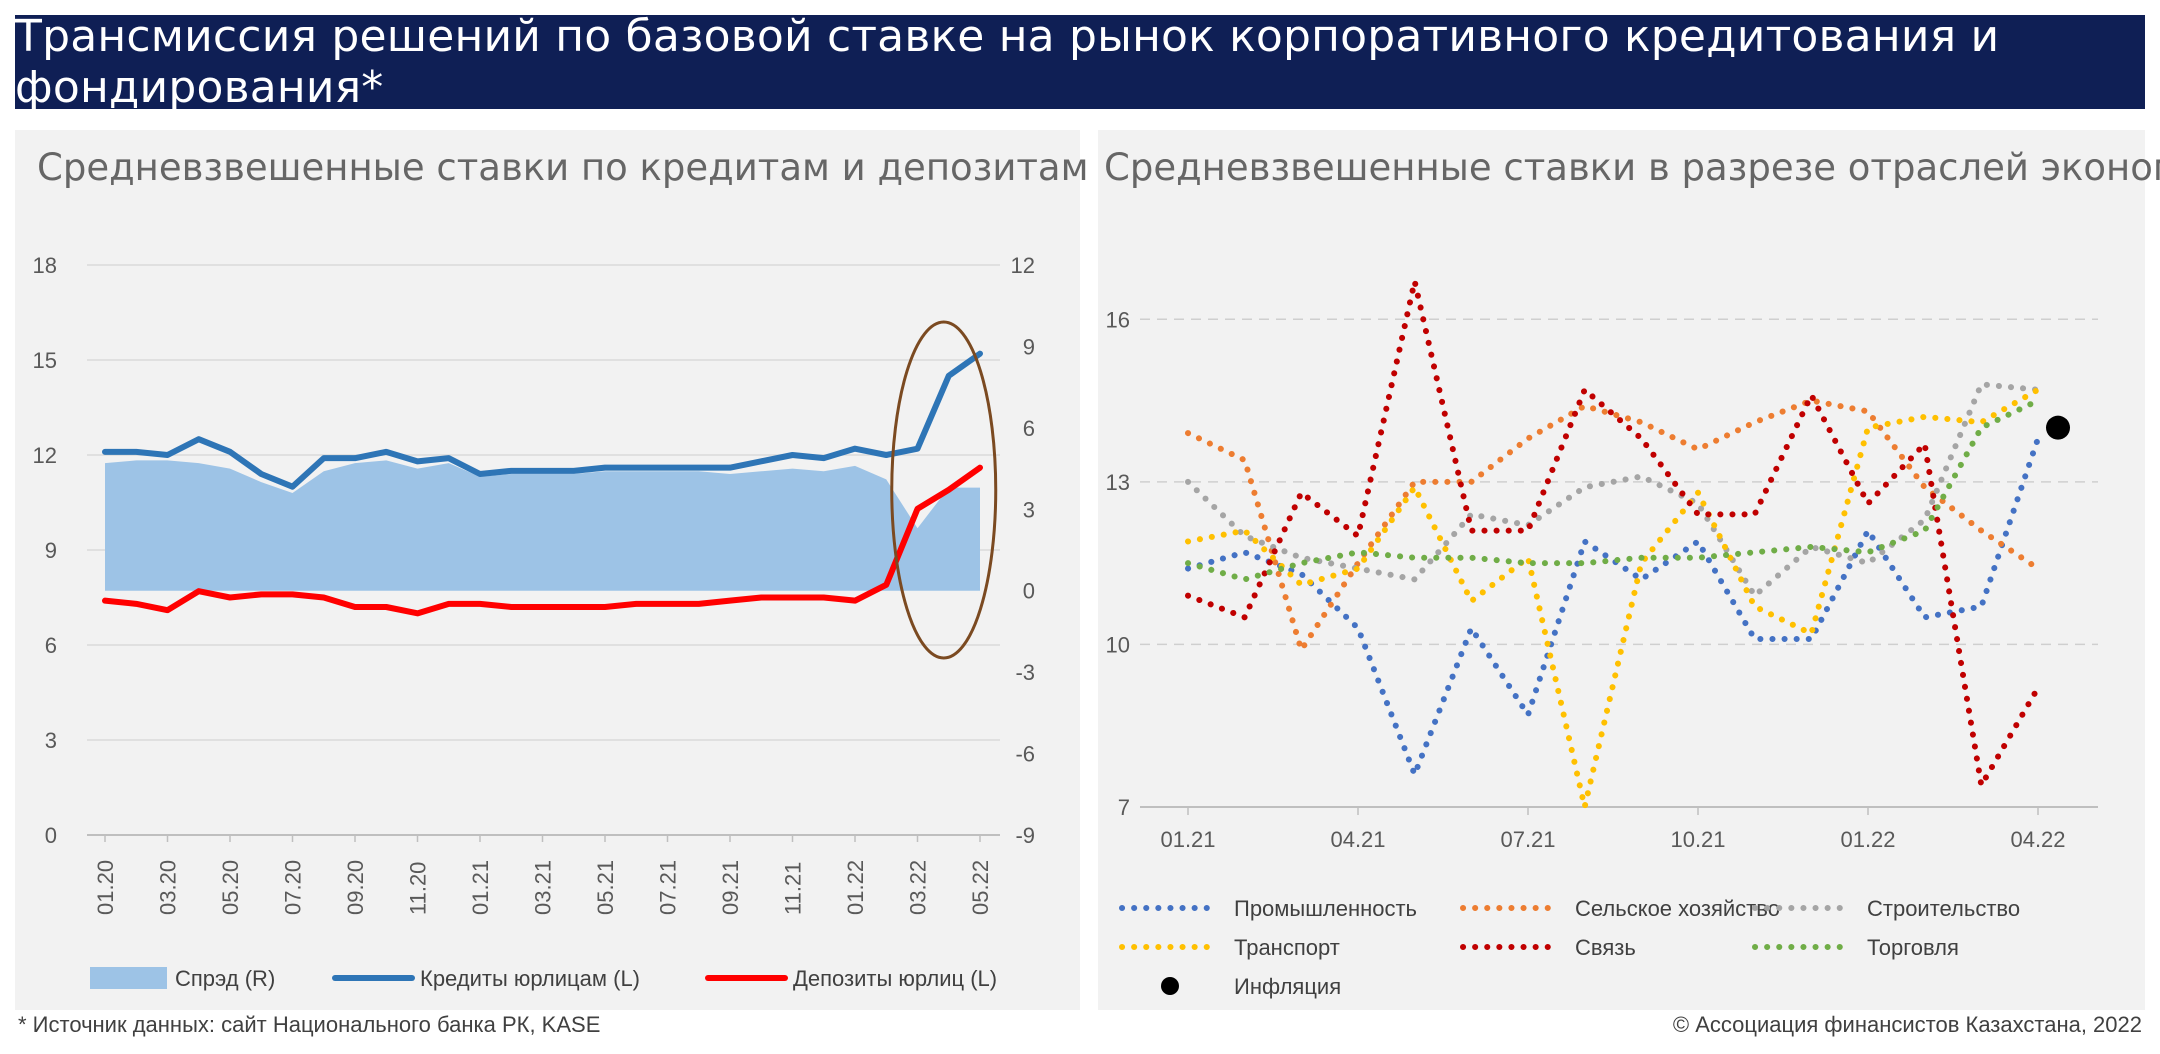 Image resolution: width=2160 pixels, height=1054 pixels. What do you see at coordinates (793, 888) in the screenshot?
I see `x-tick-label: 11.21` at bounding box center [793, 888].